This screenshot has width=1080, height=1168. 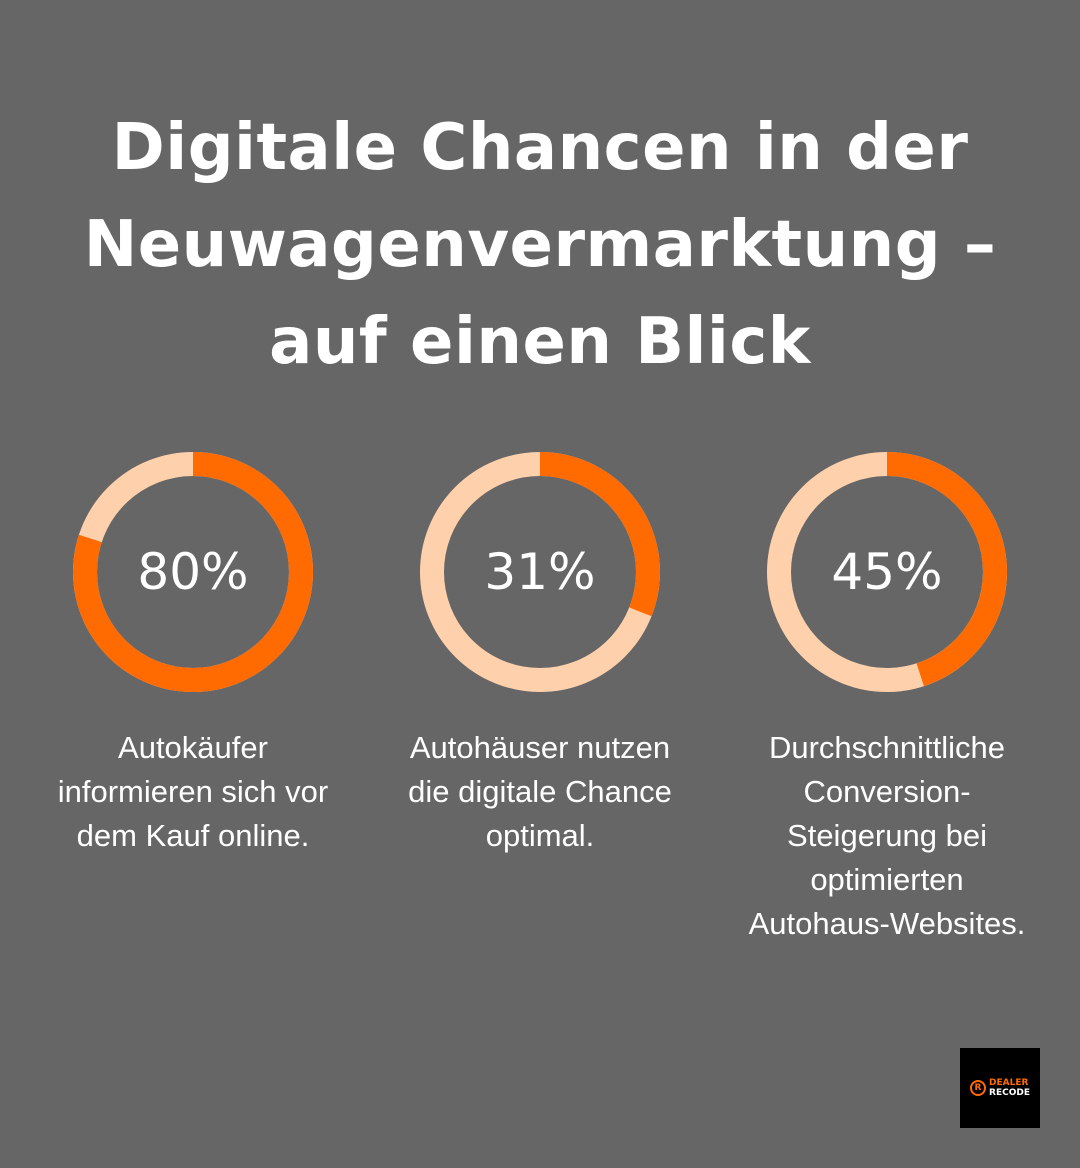 I want to click on description-line: informieren sich vor, so click(x=193, y=791).